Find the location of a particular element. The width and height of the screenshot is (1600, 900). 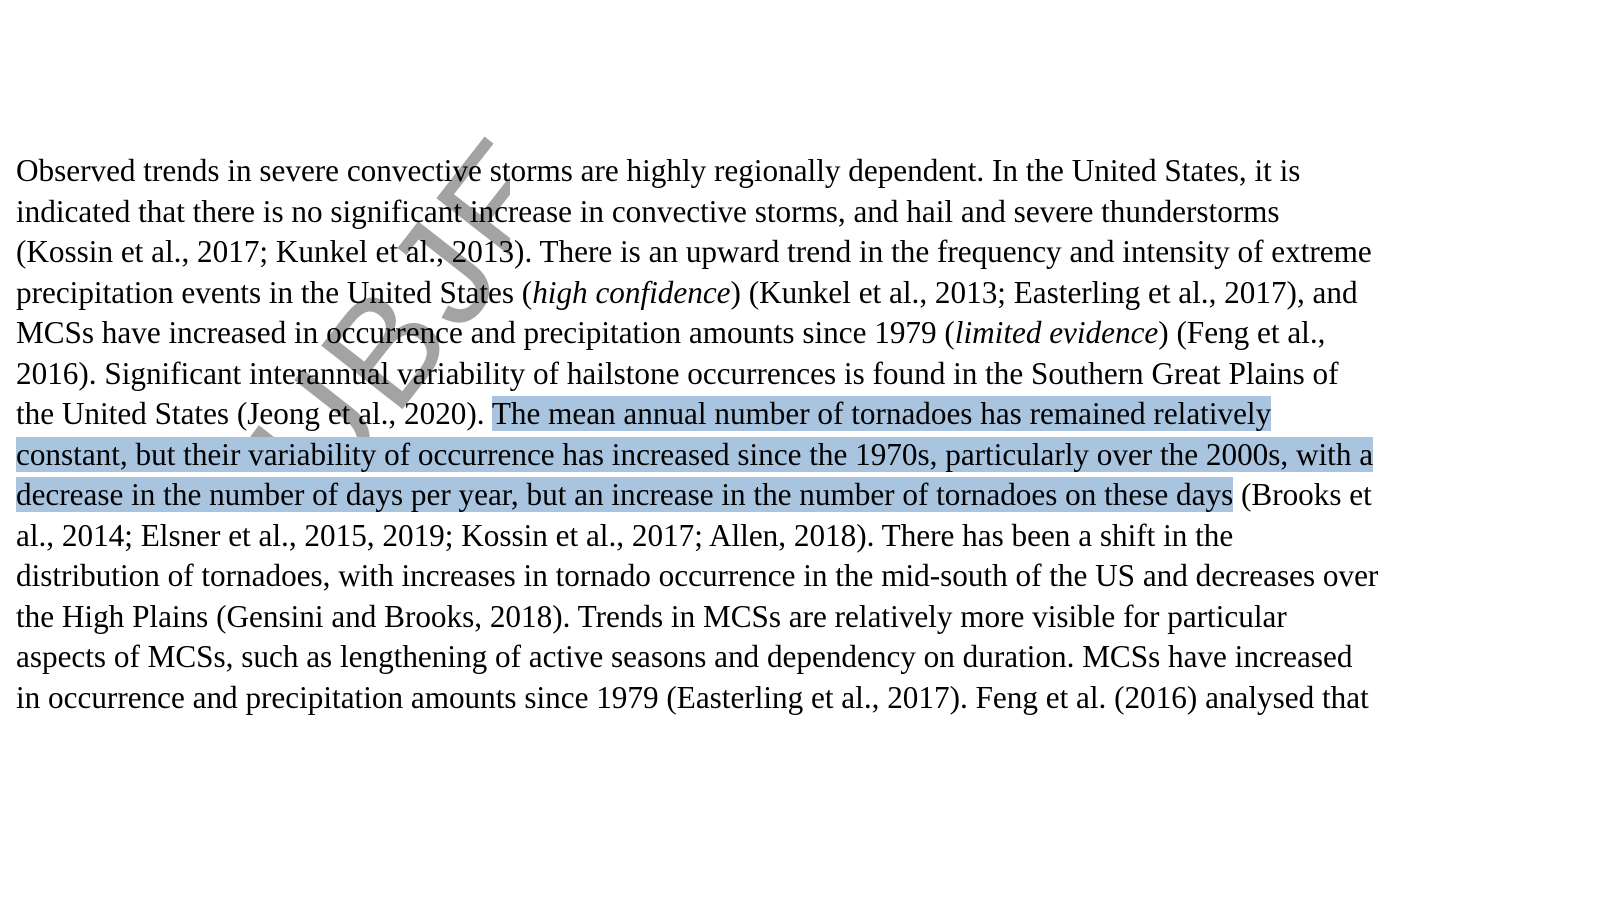

line-text: (Brooks et is located at coordinates (1302, 494).